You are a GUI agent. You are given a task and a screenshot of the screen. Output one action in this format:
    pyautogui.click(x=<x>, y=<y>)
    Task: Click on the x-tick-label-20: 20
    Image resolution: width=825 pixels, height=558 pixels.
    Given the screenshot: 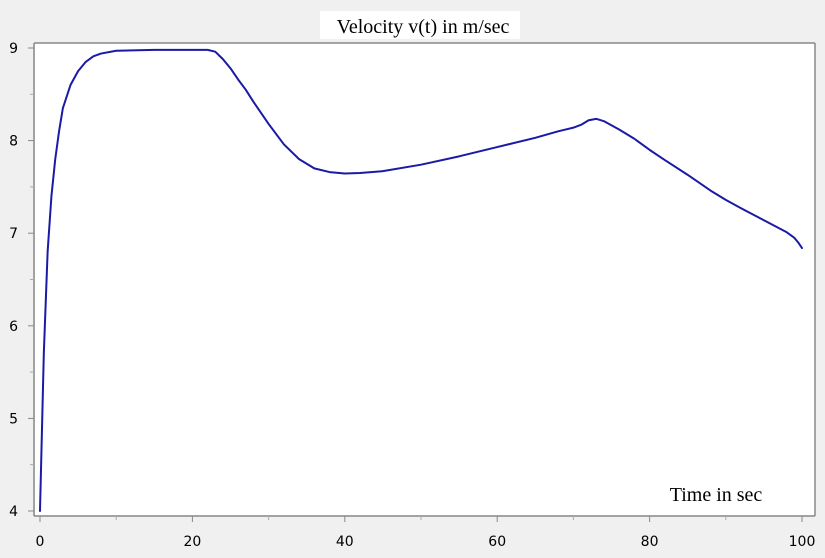 What is the action you would take?
    pyautogui.click(x=192, y=542)
    